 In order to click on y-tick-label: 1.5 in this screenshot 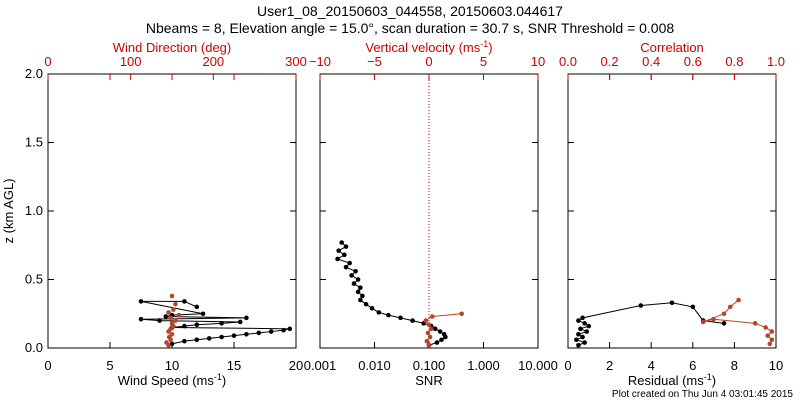, I will do `click(34, 142)`.